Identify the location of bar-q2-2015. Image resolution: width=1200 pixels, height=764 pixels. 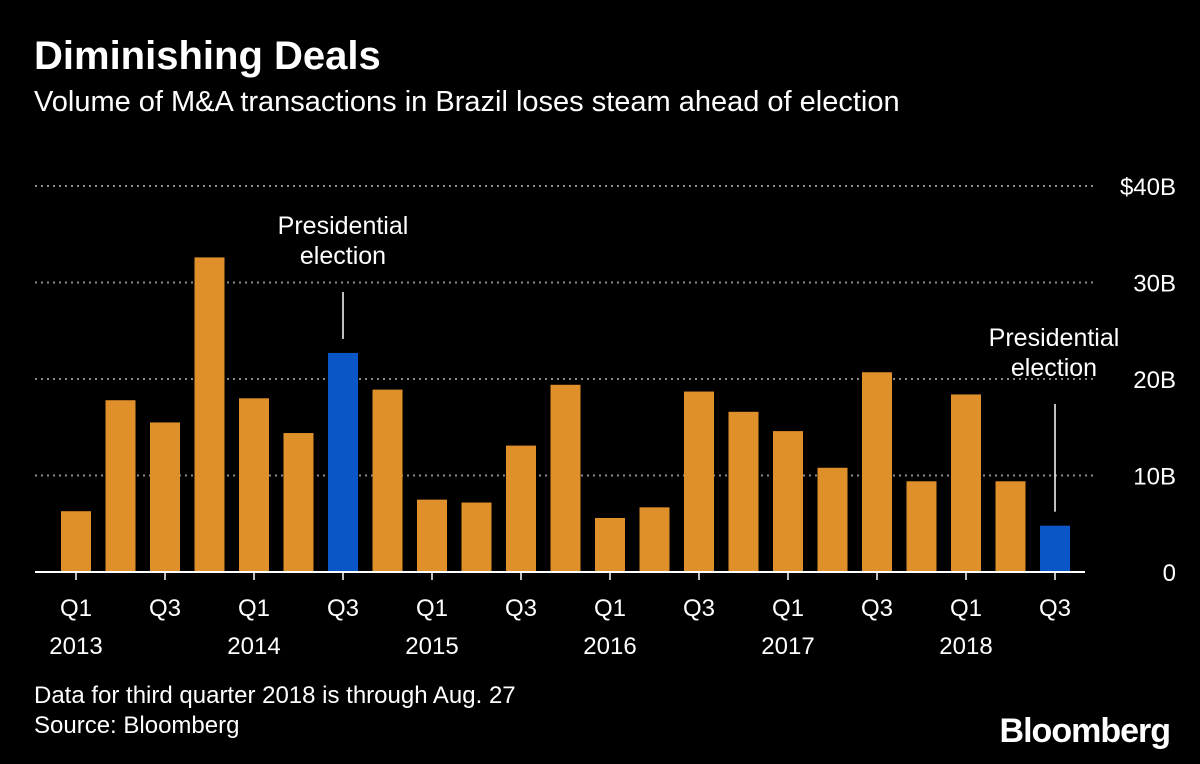
(476, 537).